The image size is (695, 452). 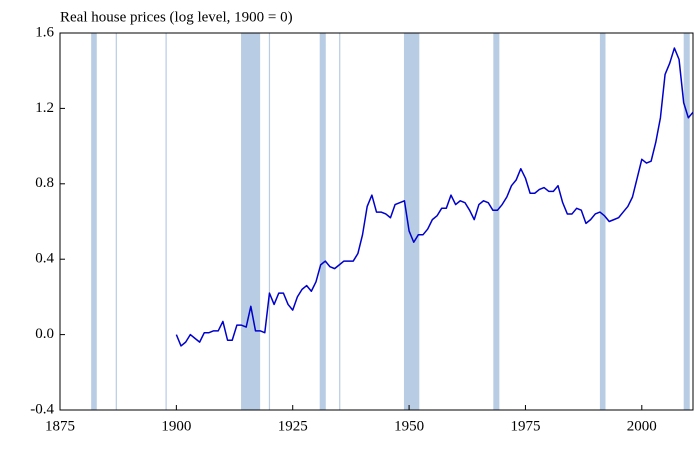 I want to click on x-tick-label: 1925, so click(x=293, y=426).